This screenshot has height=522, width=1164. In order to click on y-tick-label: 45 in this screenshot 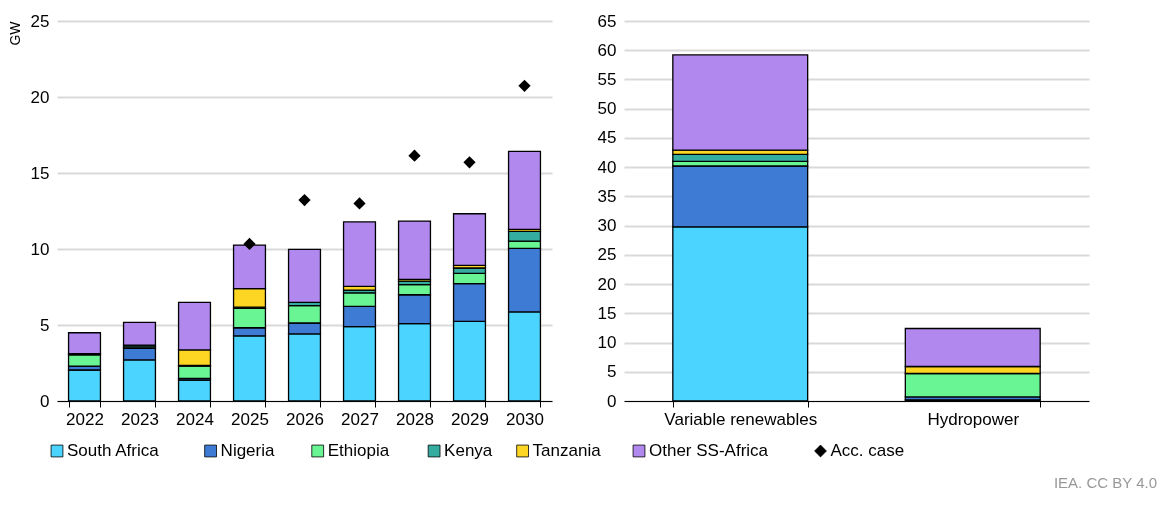, I will do `click(607, 138)`.